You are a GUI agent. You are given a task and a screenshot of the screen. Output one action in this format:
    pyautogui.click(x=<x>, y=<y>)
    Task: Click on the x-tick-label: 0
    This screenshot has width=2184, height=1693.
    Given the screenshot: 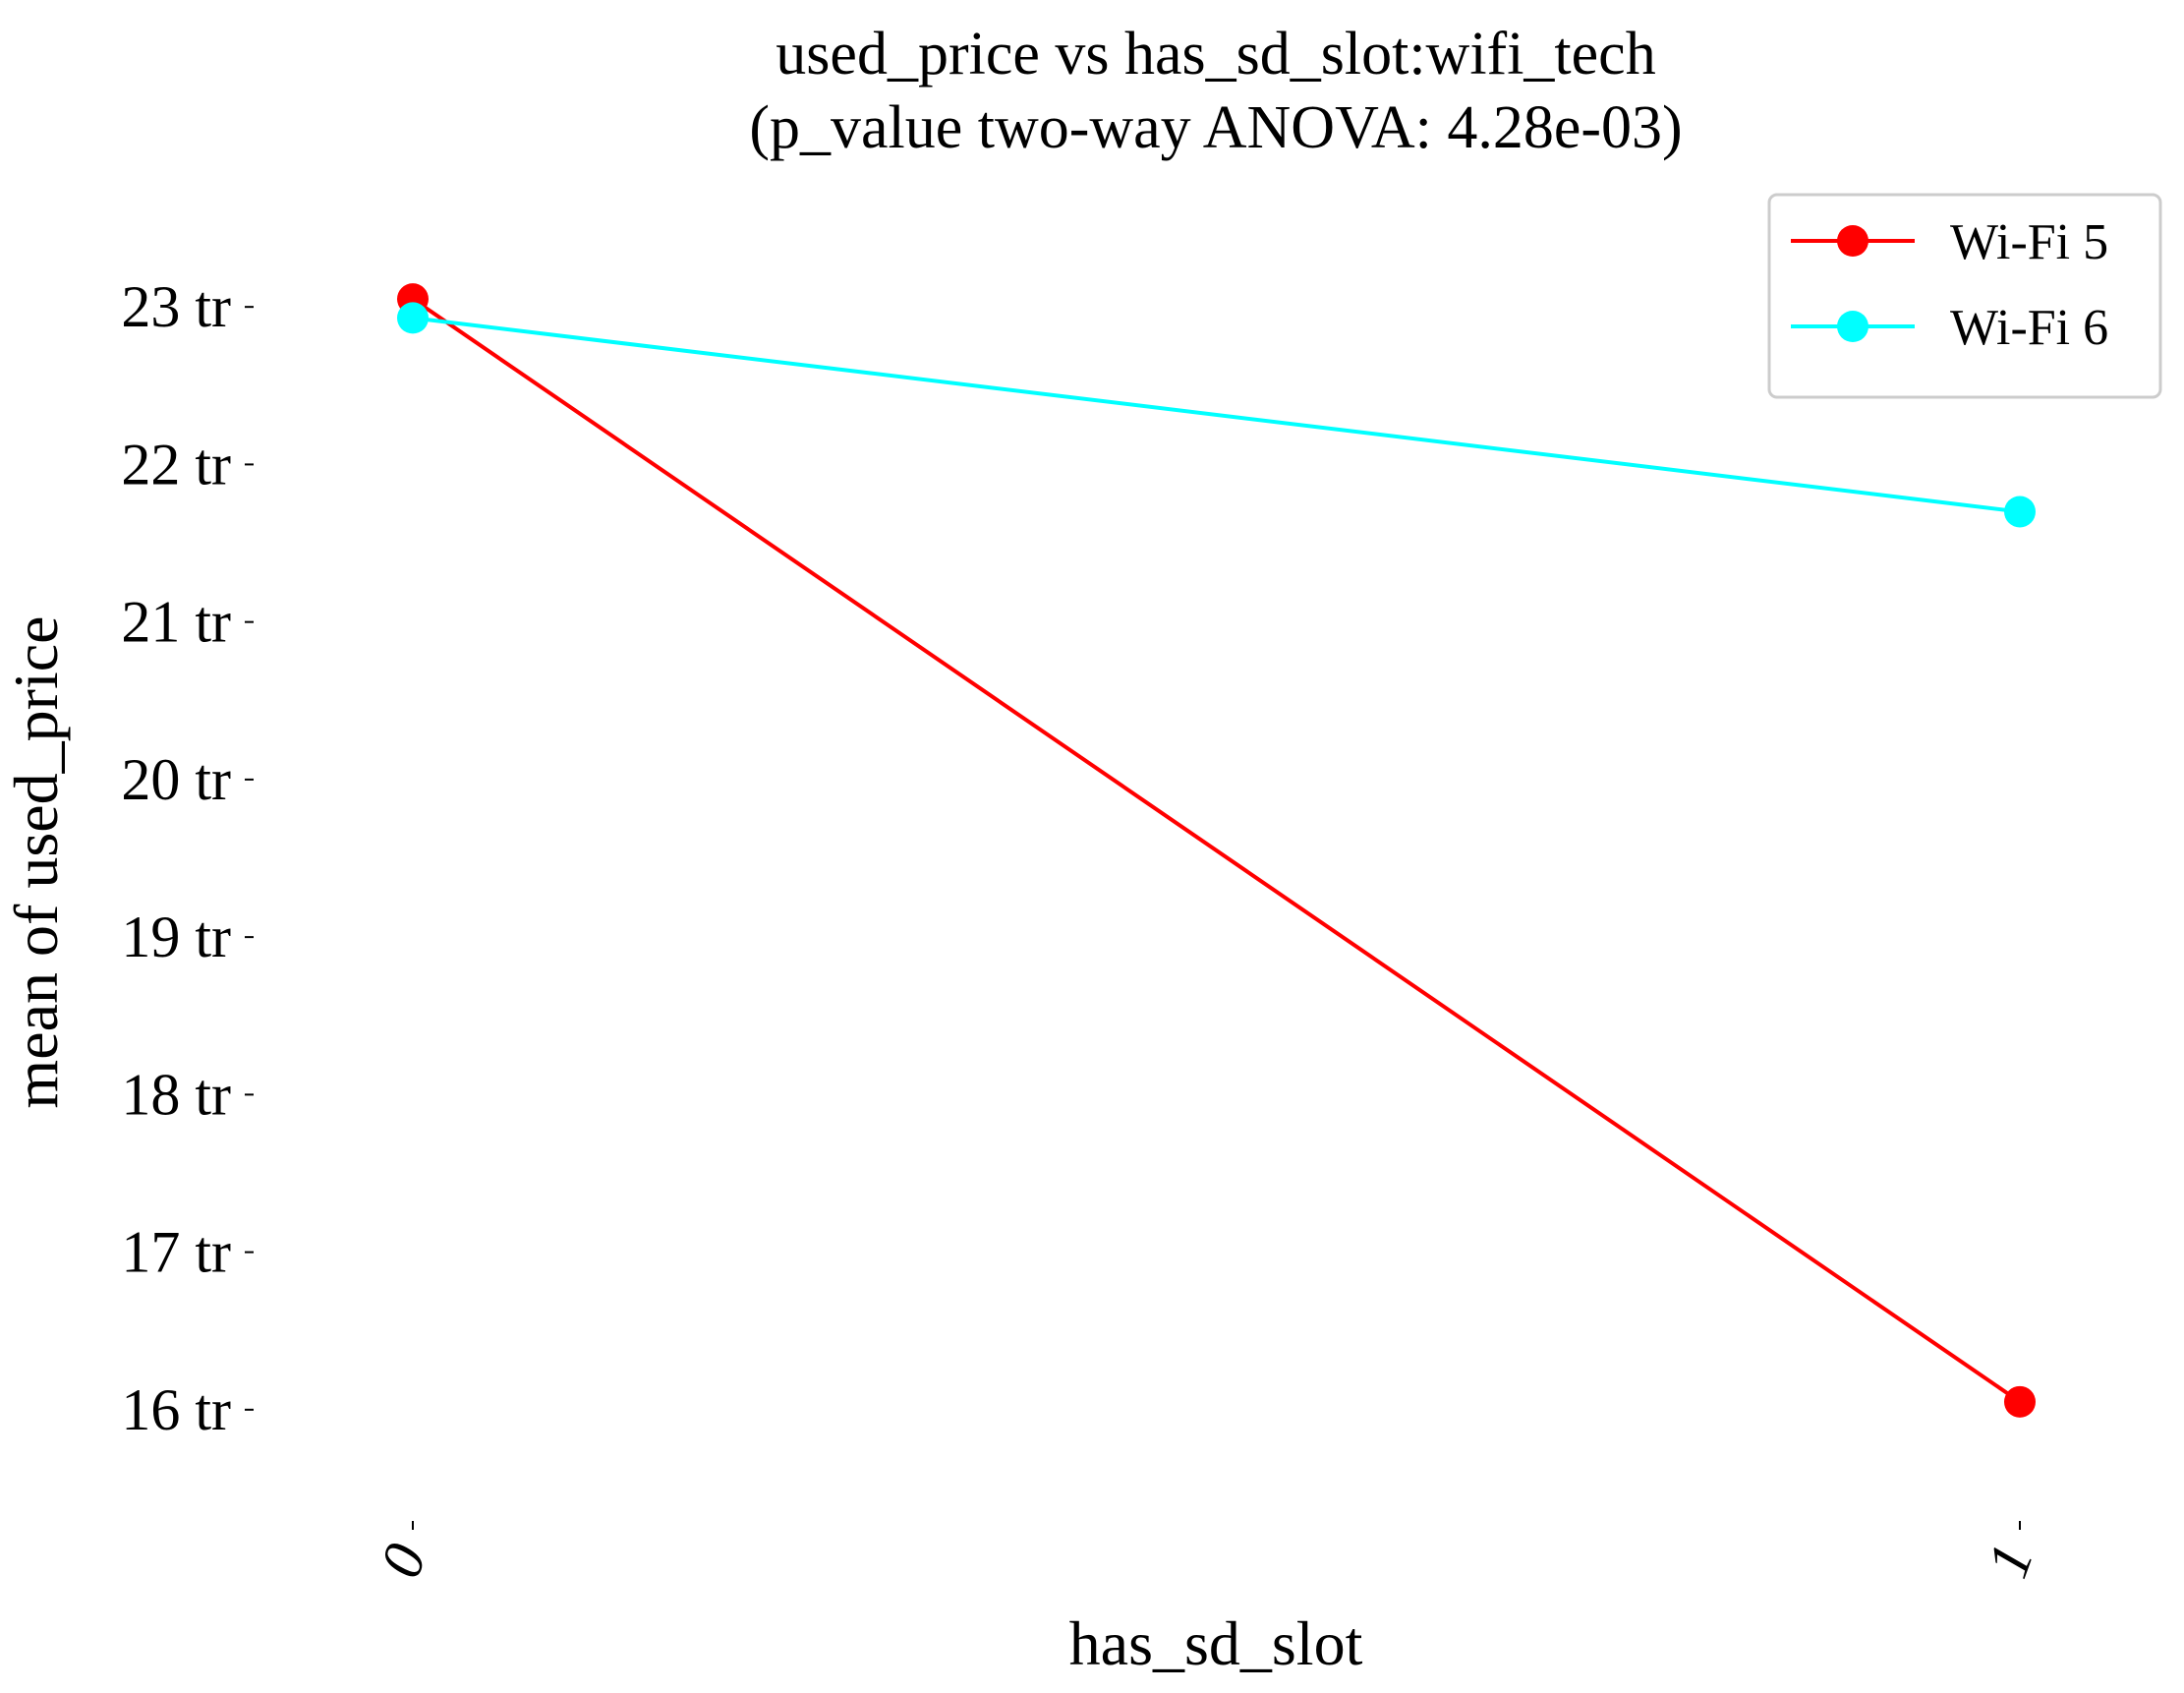 What is the action you would take?
    pyautogui.click(x=403, y=1561)
    